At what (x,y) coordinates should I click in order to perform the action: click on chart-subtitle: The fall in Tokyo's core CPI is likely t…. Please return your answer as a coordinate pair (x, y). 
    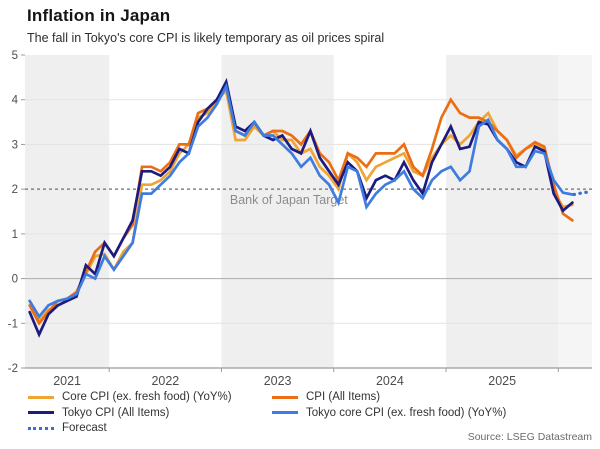
    Looking at the image, I should click on (206, 38).